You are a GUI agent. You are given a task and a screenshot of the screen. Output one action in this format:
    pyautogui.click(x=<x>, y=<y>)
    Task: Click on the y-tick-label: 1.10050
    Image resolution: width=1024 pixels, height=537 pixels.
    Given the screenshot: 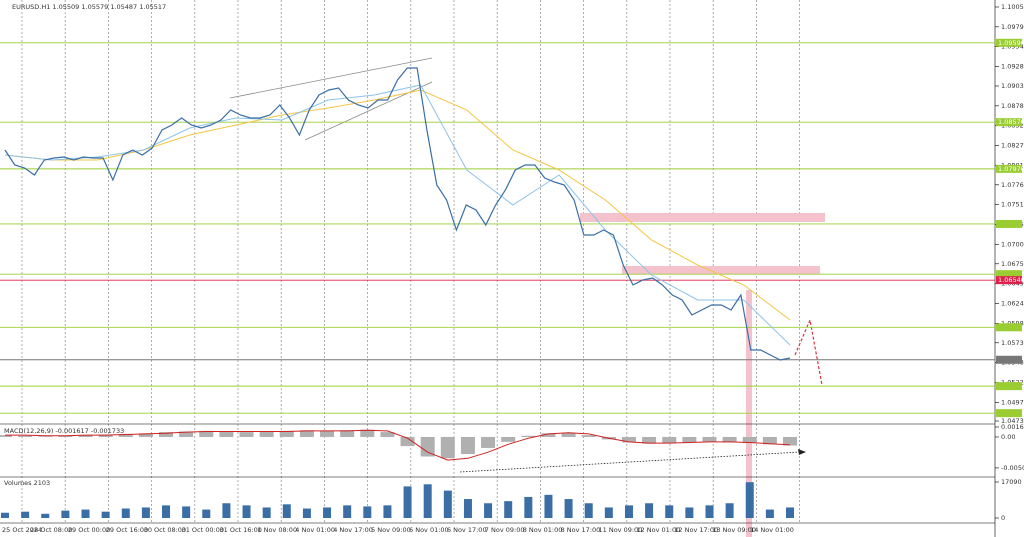 What is the action you would take?
    pyautogui.click(x=1012, y=7)
    